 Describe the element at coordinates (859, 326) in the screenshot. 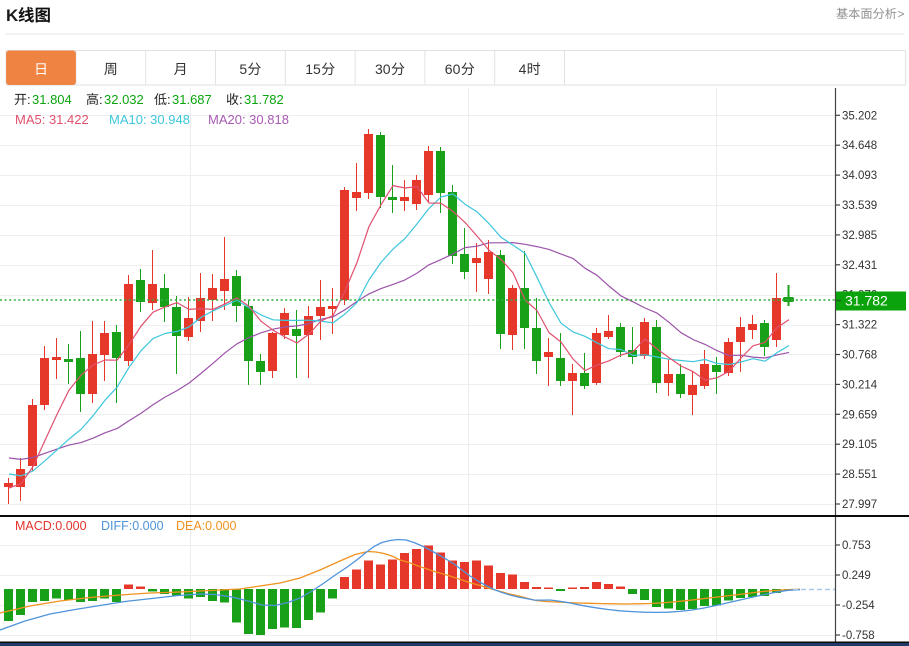

I see `svg-text: 31.322` at that location.